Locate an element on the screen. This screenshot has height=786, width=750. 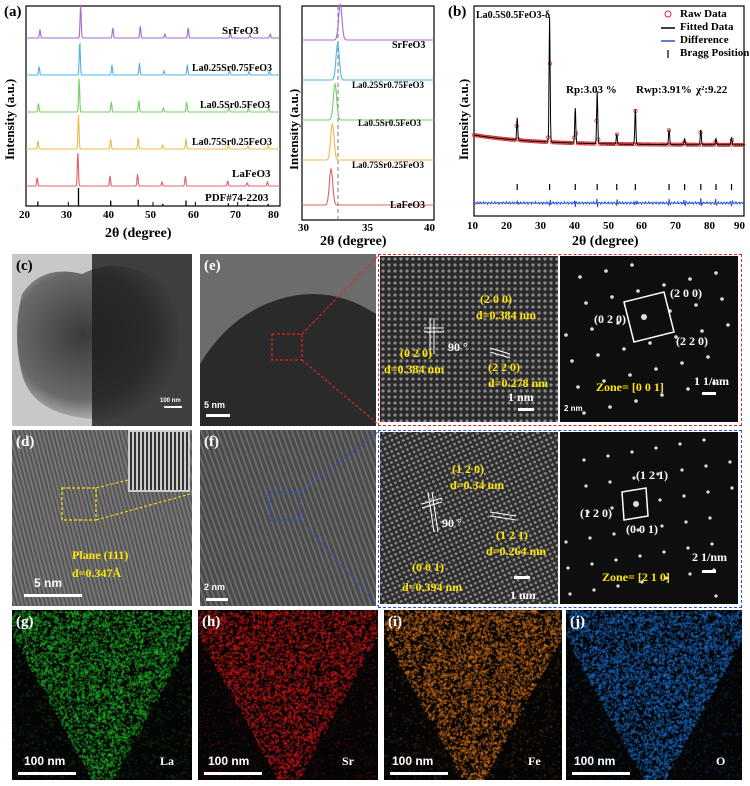
d-spacing-220: d=0.278 nm is located at coordinates (518, 383).